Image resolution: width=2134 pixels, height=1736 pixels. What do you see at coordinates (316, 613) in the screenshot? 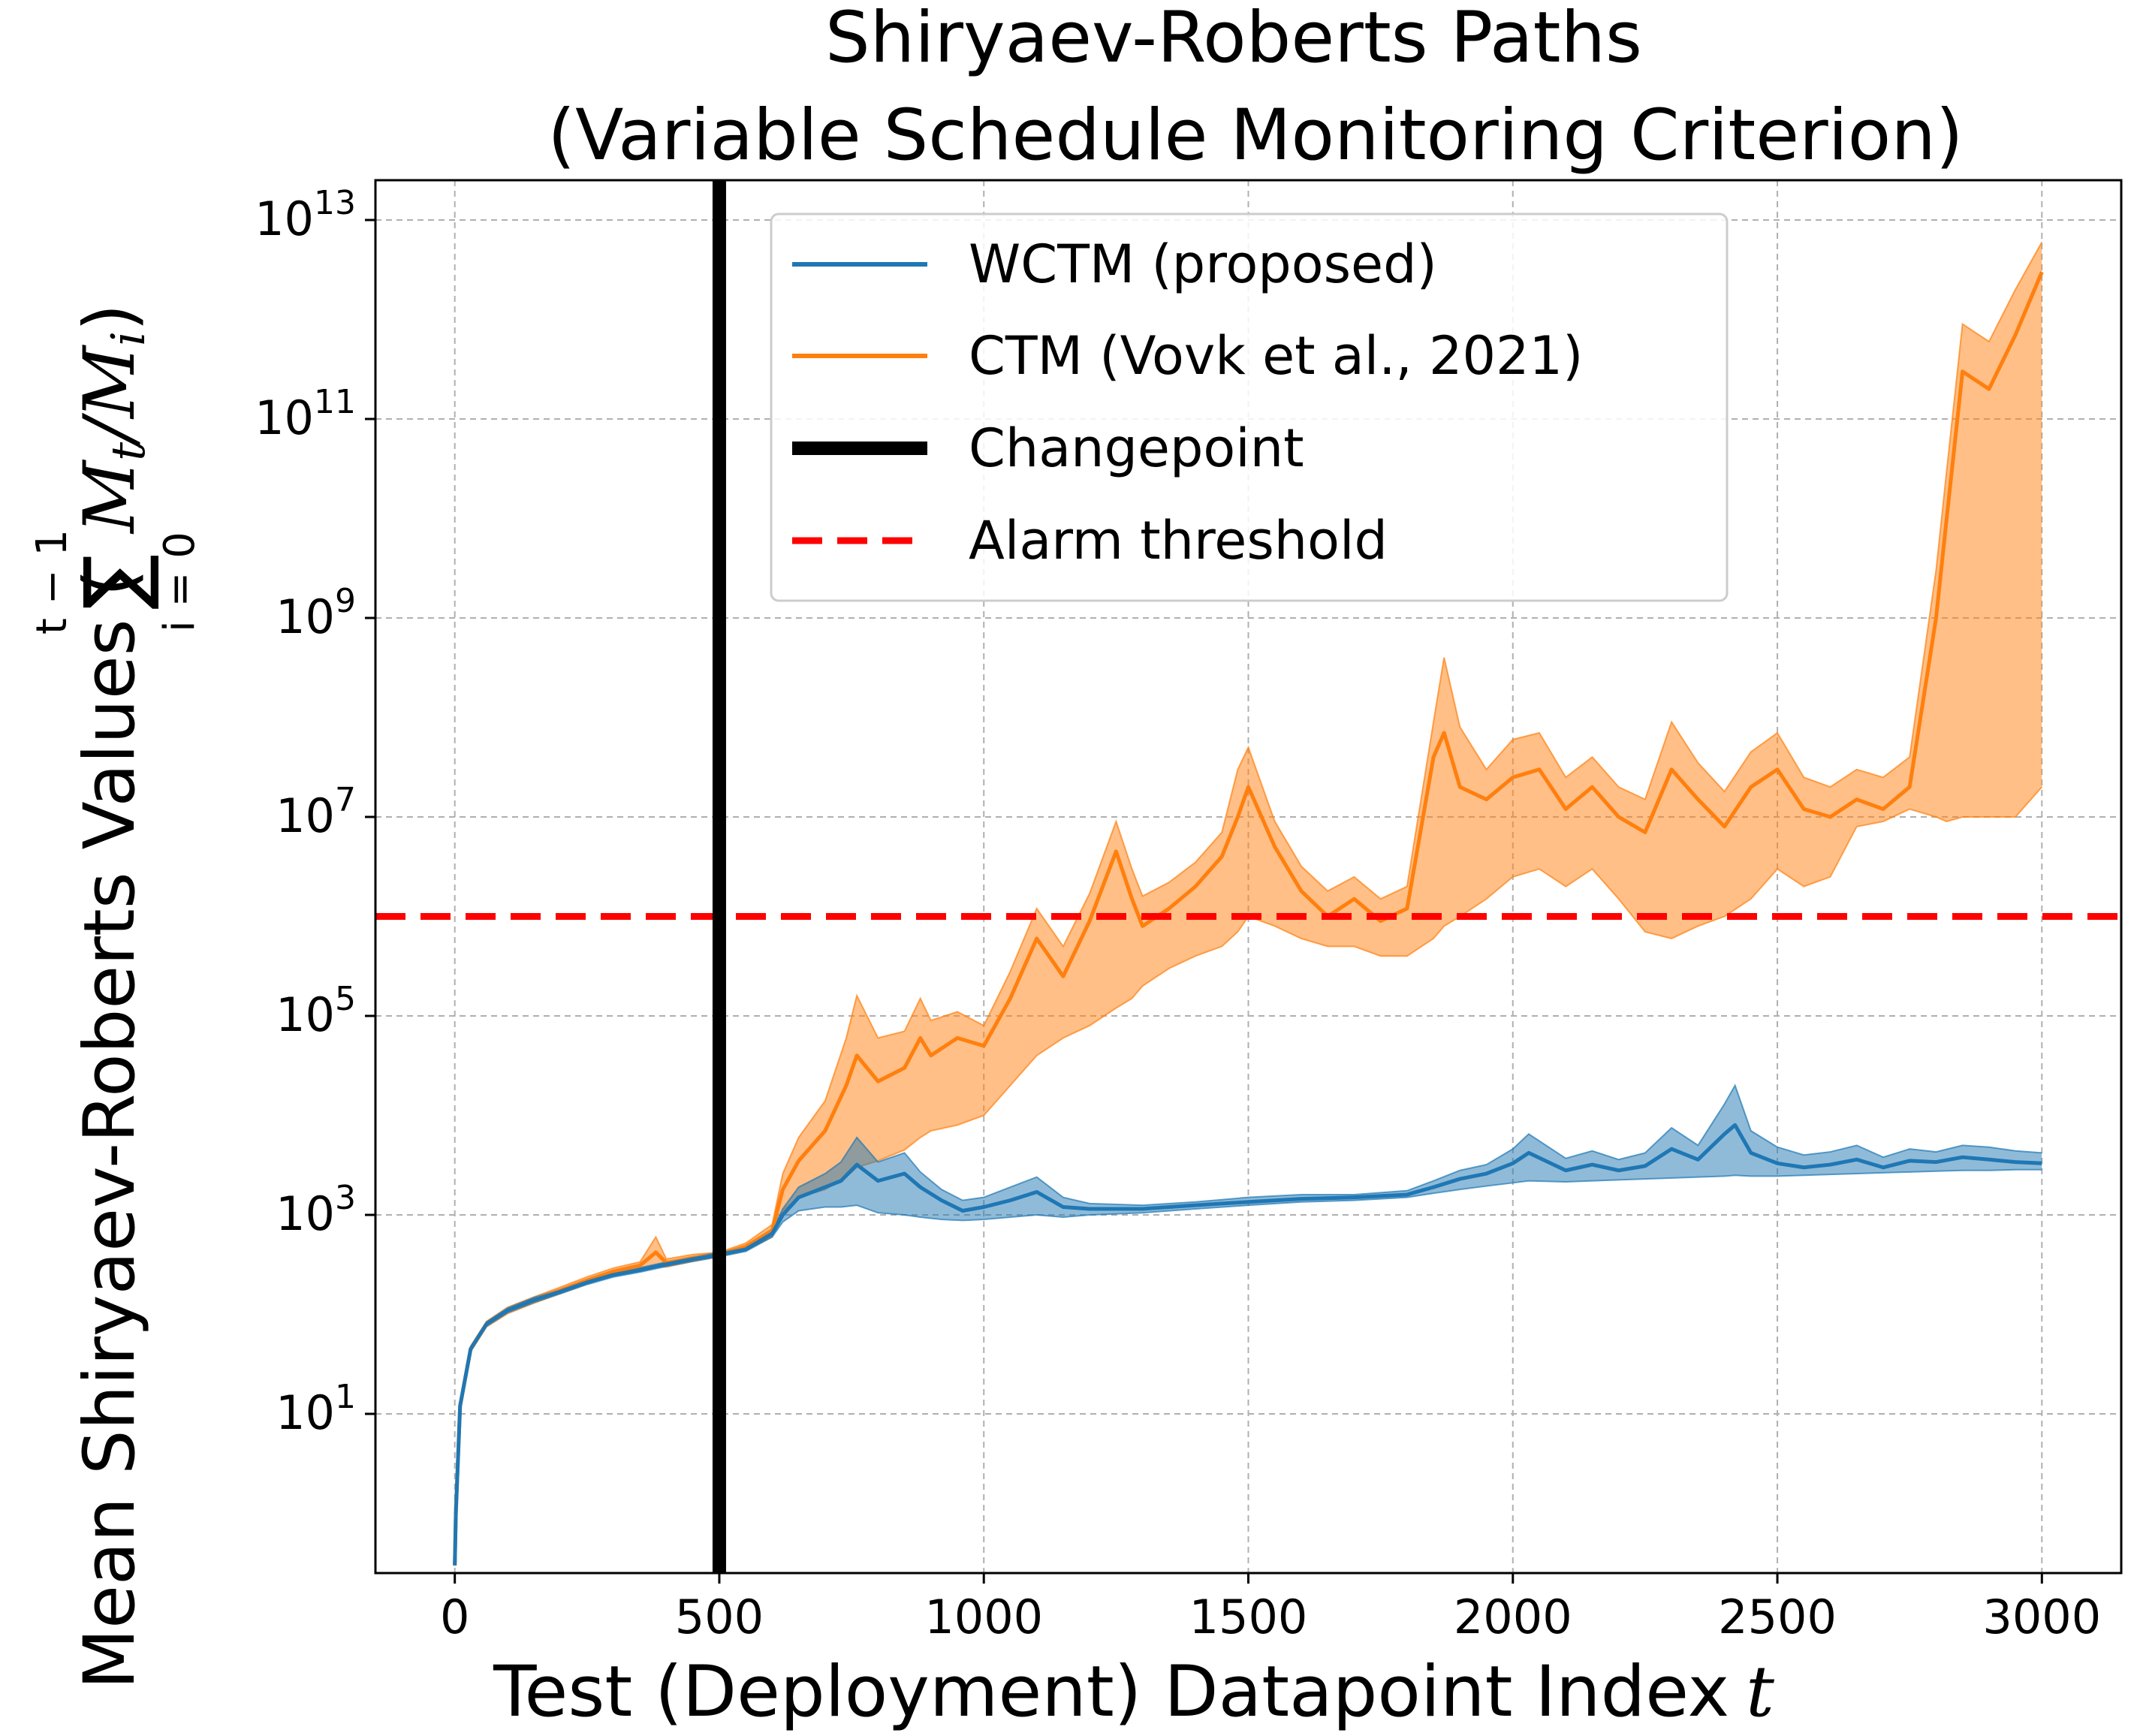
I see `y-tick-label: 10⁹` at bounding box center [316, 613].